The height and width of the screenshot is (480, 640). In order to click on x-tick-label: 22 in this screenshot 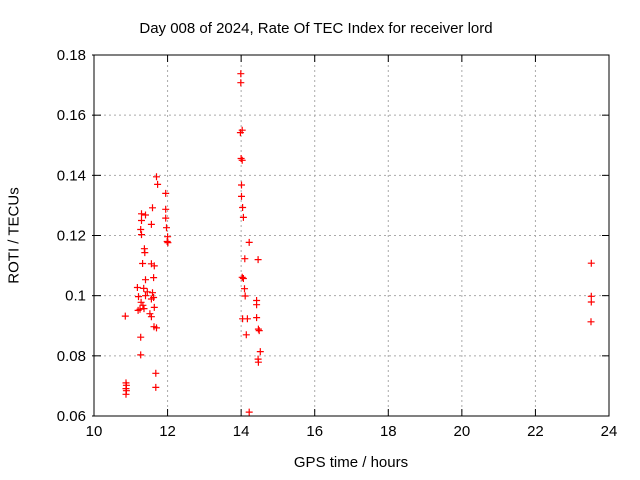, I will do `click(535, 431)`.